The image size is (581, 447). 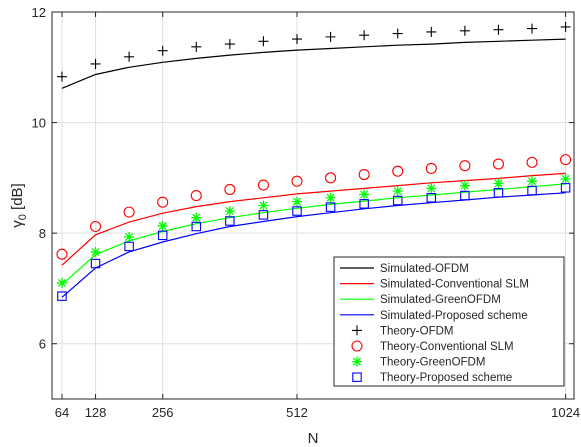 I want to click on legend-marker-theory-conventional-slm, so click(x=357, y=346).